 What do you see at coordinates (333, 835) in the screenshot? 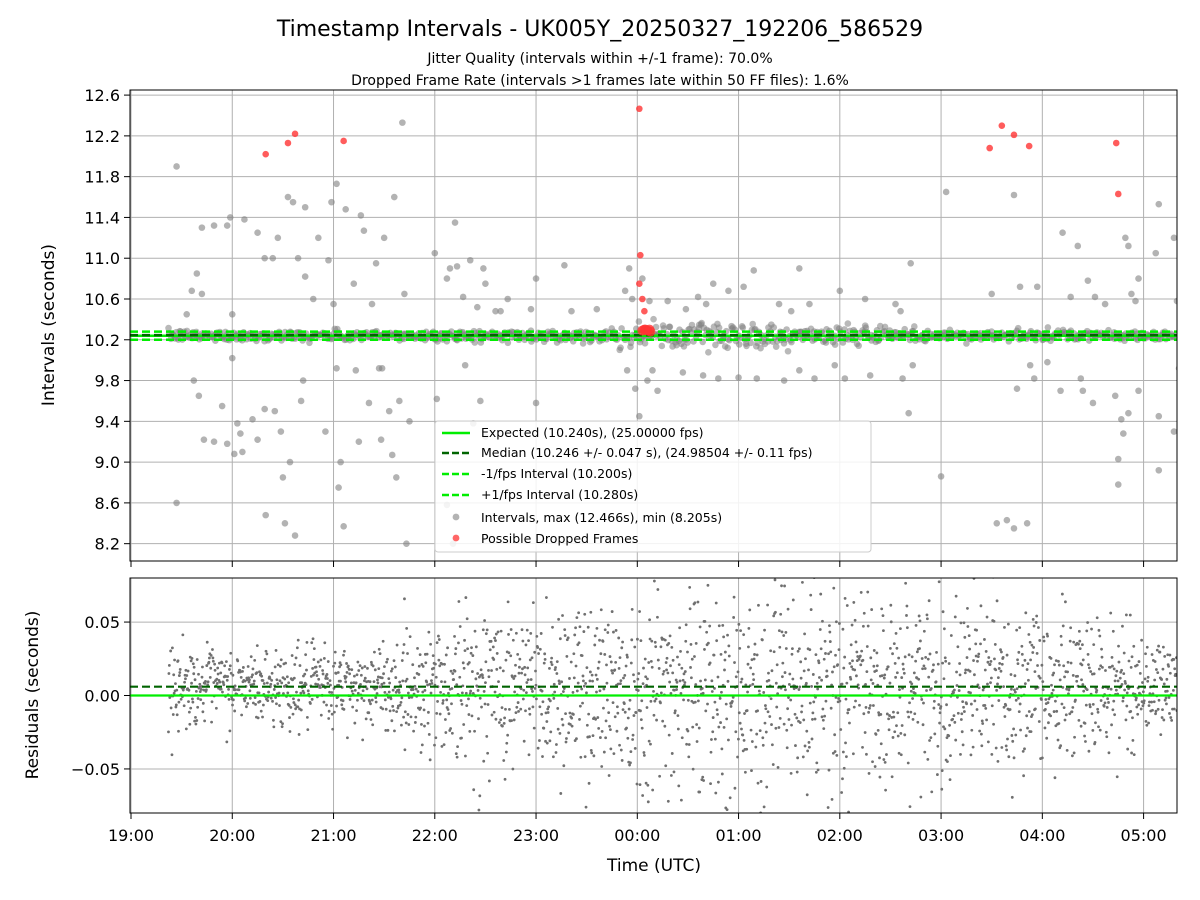
I see `x-tick-label: 21:00` at bounding box center [333, 835].